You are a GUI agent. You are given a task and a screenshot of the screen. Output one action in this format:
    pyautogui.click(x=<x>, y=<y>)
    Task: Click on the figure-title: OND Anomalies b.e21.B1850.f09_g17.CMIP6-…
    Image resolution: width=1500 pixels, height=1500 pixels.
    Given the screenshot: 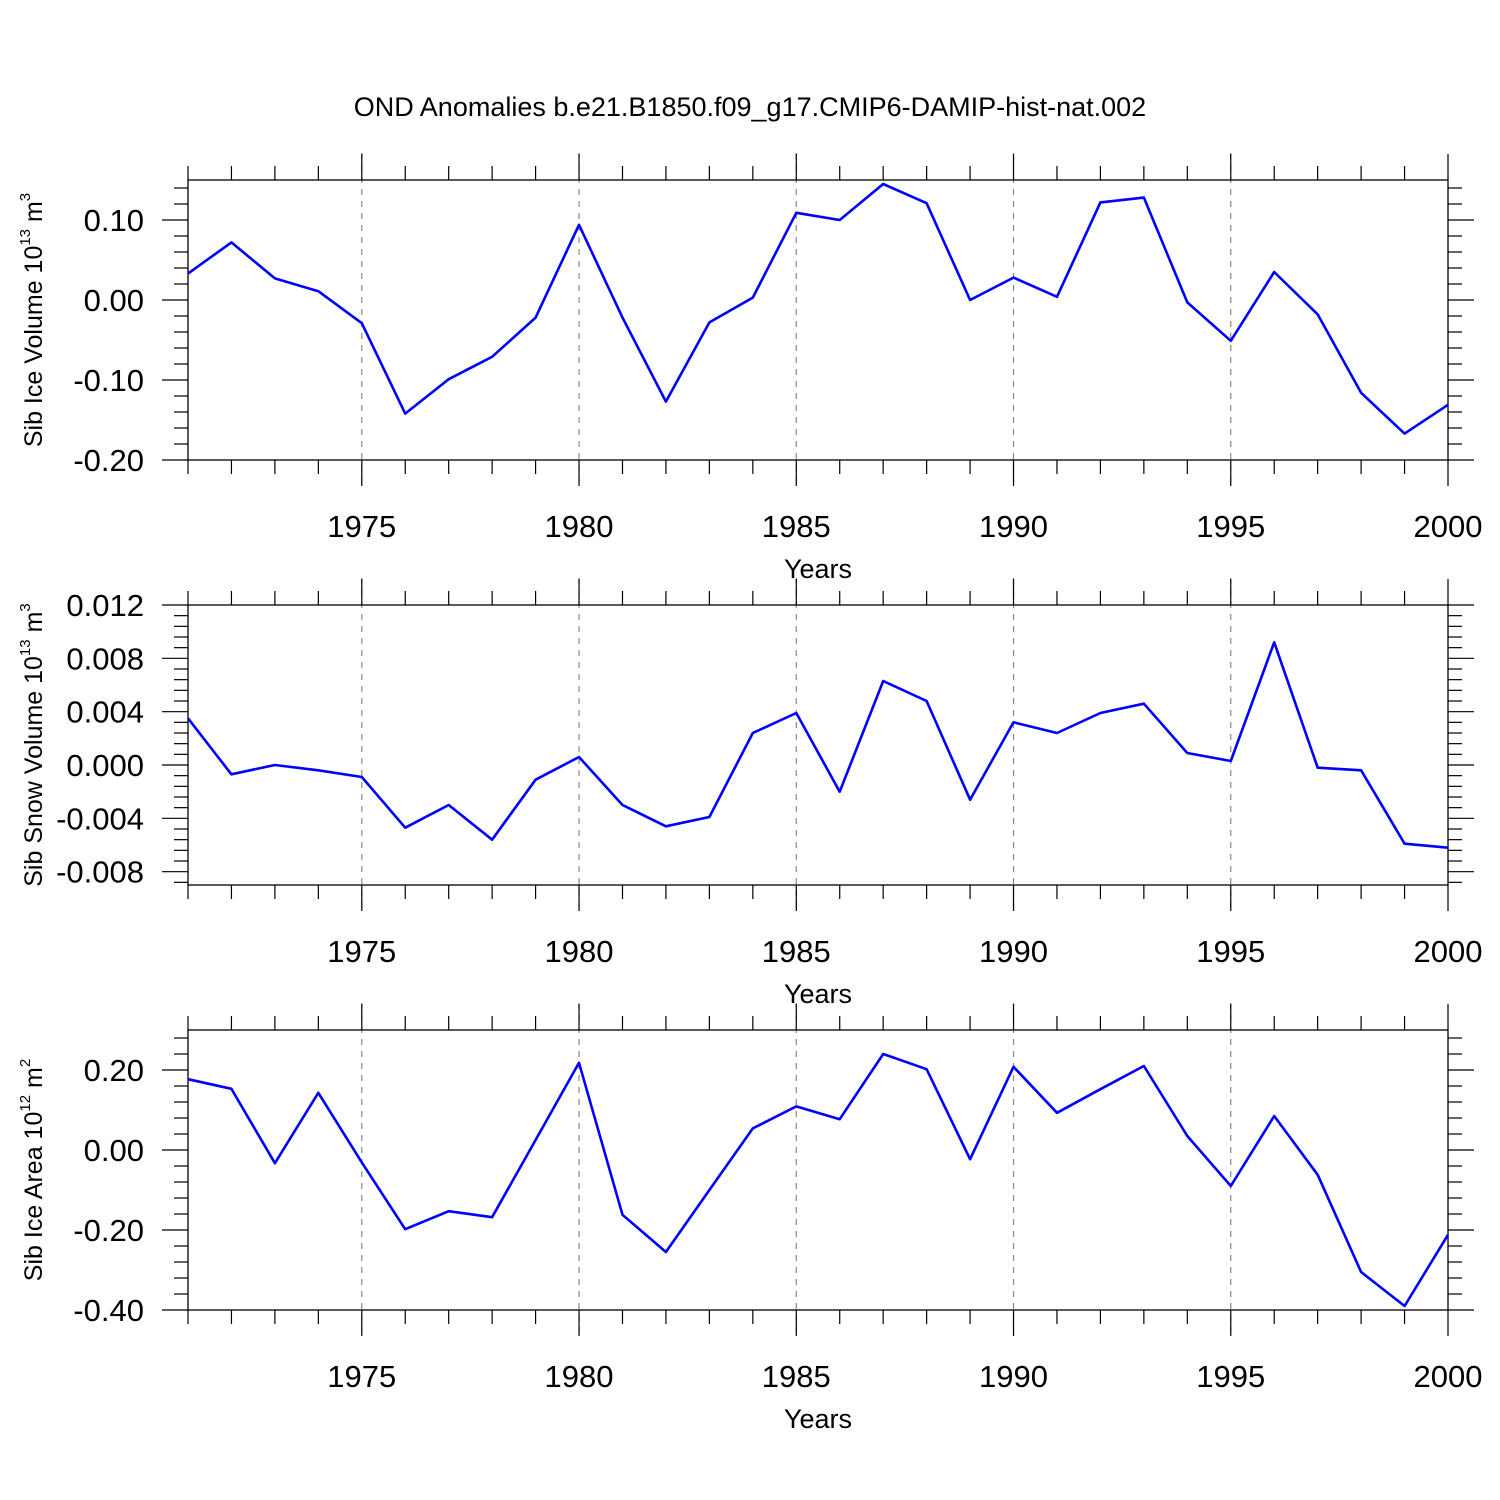 What is the action you would take?
    pyautogui.click(x=750, y=107)
    